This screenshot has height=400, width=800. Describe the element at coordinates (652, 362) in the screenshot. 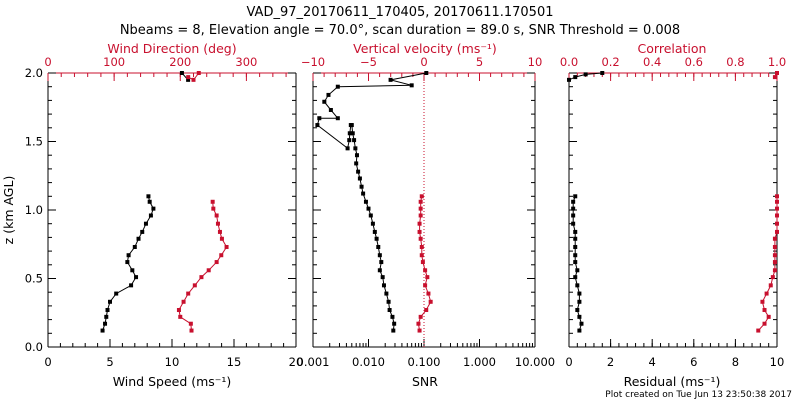

I see `x-tick-label: 4` at that location.